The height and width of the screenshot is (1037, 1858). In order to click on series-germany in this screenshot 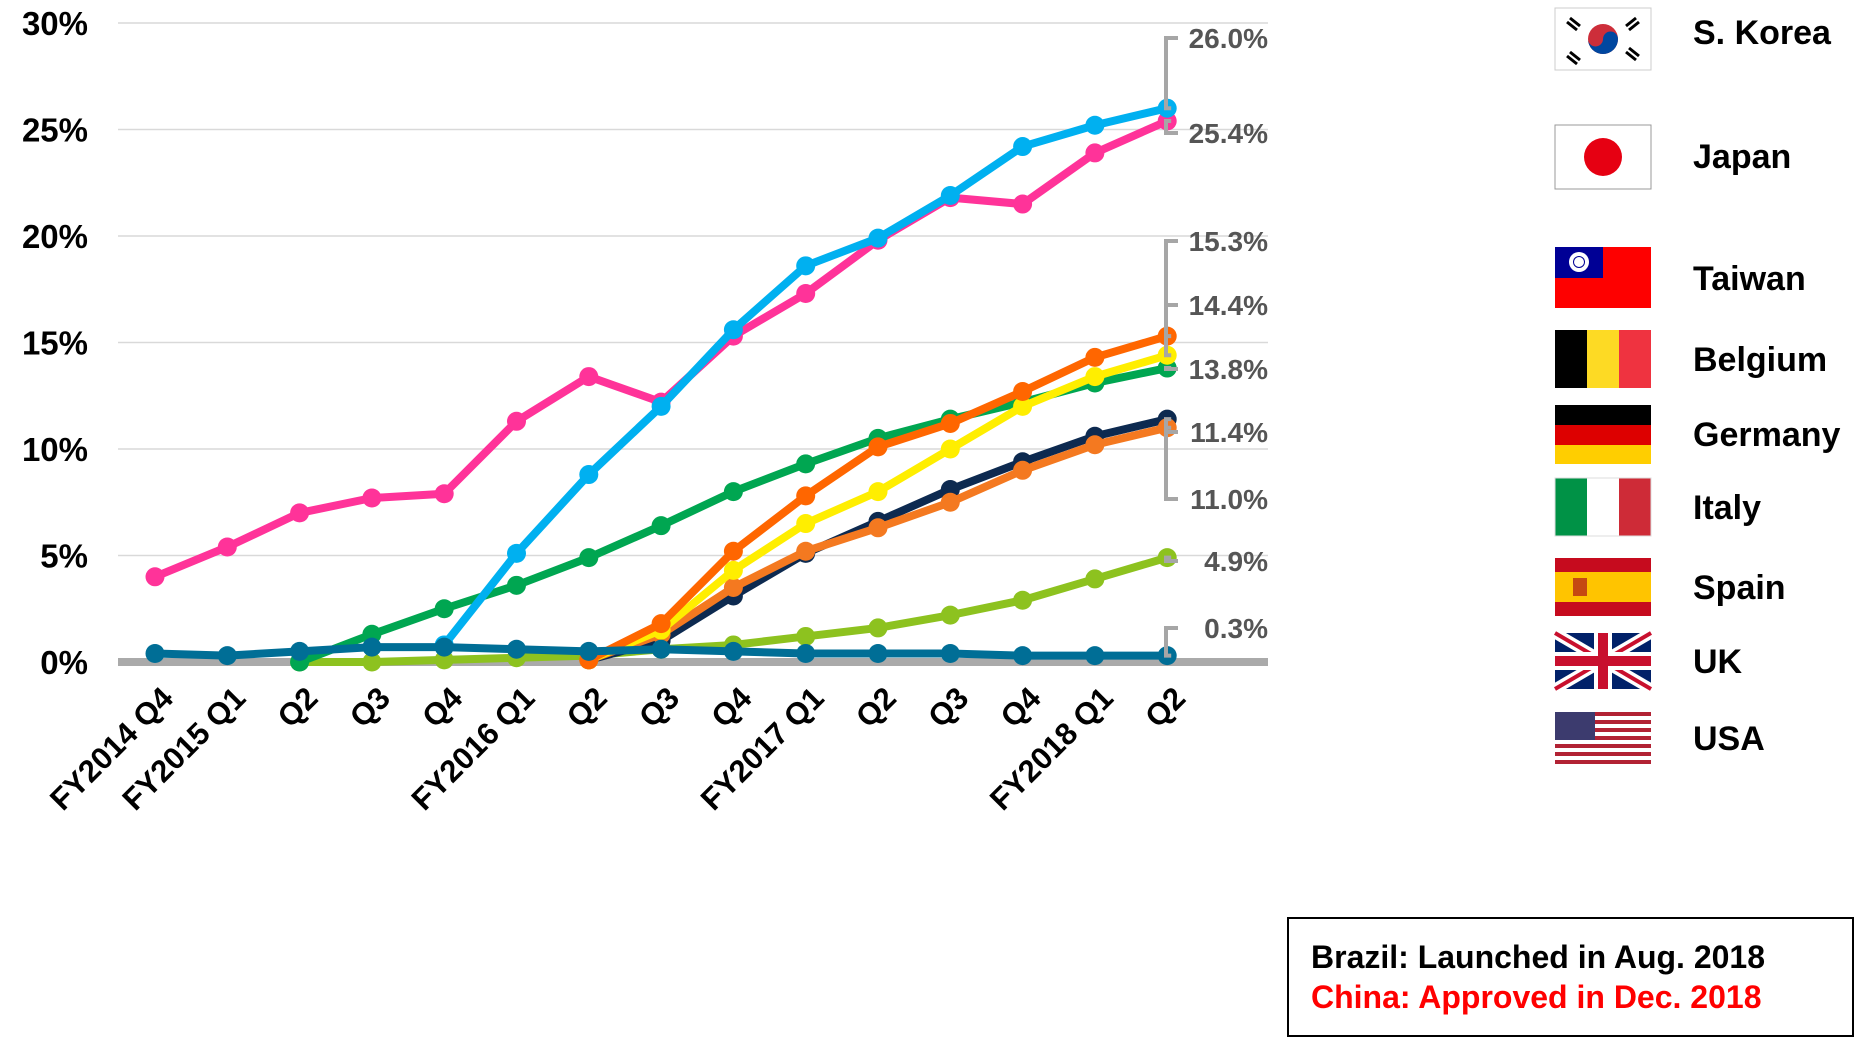, I will do `click(733, 515)`.